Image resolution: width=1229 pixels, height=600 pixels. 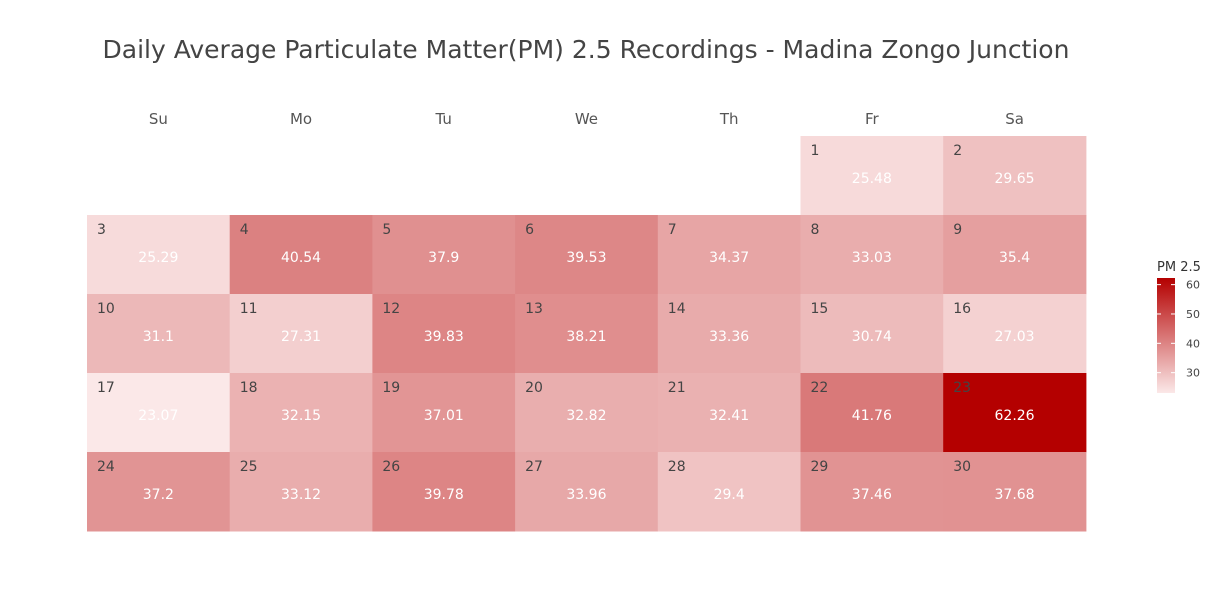 What do you see at coordinates (1193, 314) in the screenshot?
I see `legend-tick-label: 50` at bounding box center [1193, 314].